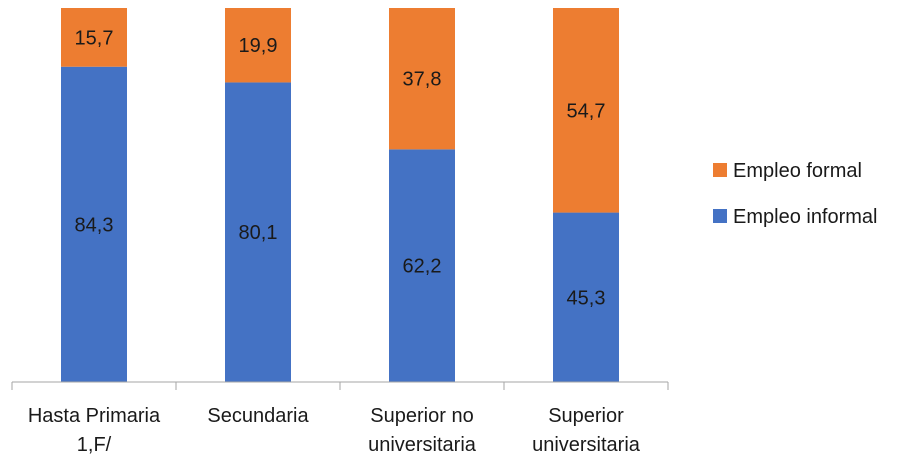 This screenshot has height=469, width=915. I want to click on legend-label-empleo-formal: Empleo formal, so click(797, 171).